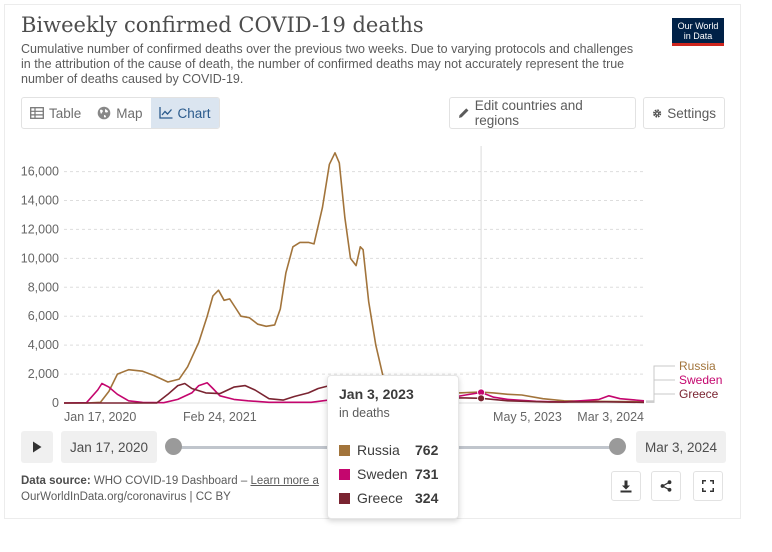  What do you see at coordinates (129, 113) in the screenshot?
I see `tab-map-label: Map` at bounding box center [129, 113].